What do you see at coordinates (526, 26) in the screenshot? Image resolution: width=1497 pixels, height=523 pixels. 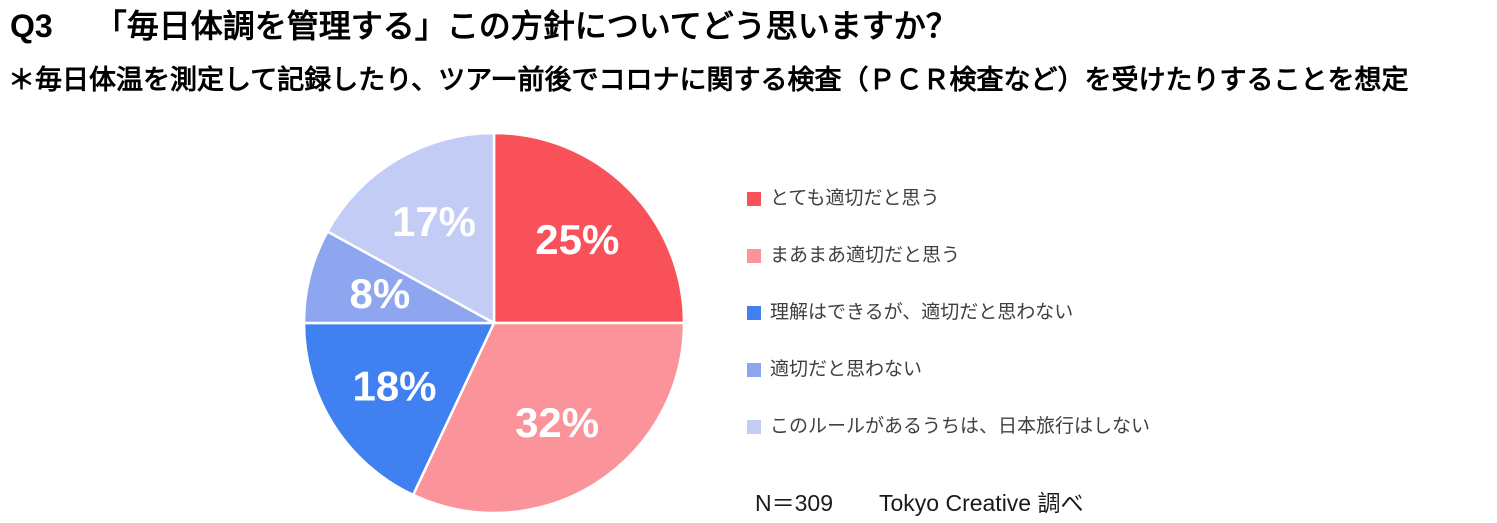 I see `question-text: 「毎日体調を管理する」この方針についてどう思いますか？` at bounding box center [526, 26].